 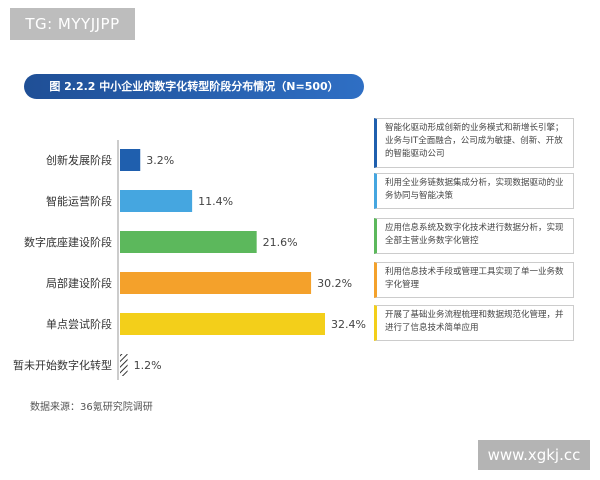 What do you see at coordinates (280, 242) in the screenshot?
I see `value-label: 21.6%` at bounding box center [280, 242].